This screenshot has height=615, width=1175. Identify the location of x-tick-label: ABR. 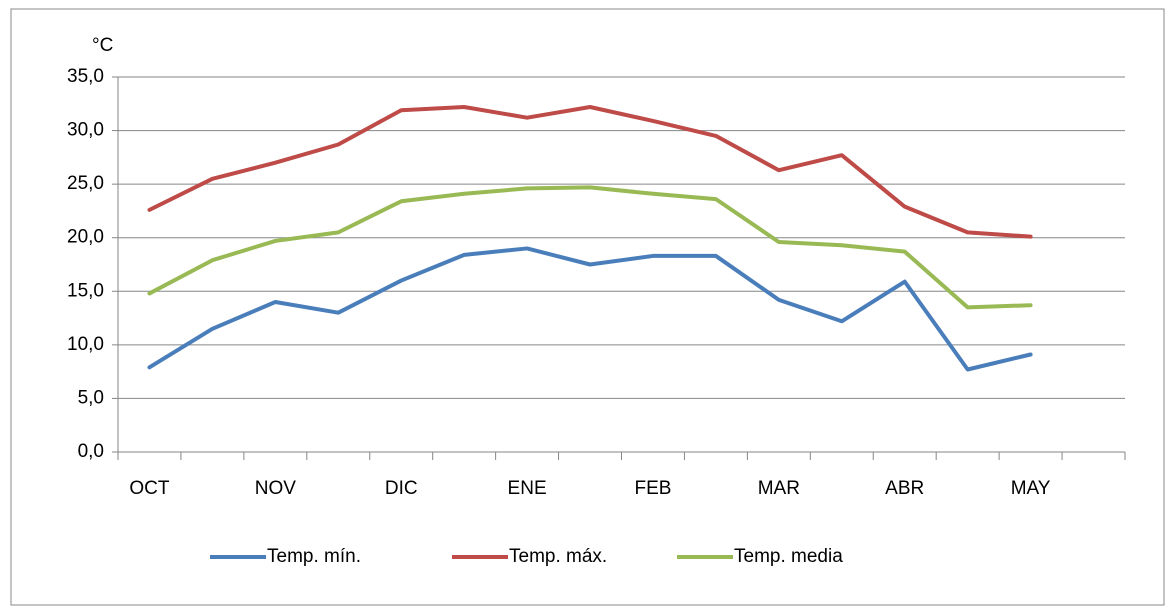
(904, 488).